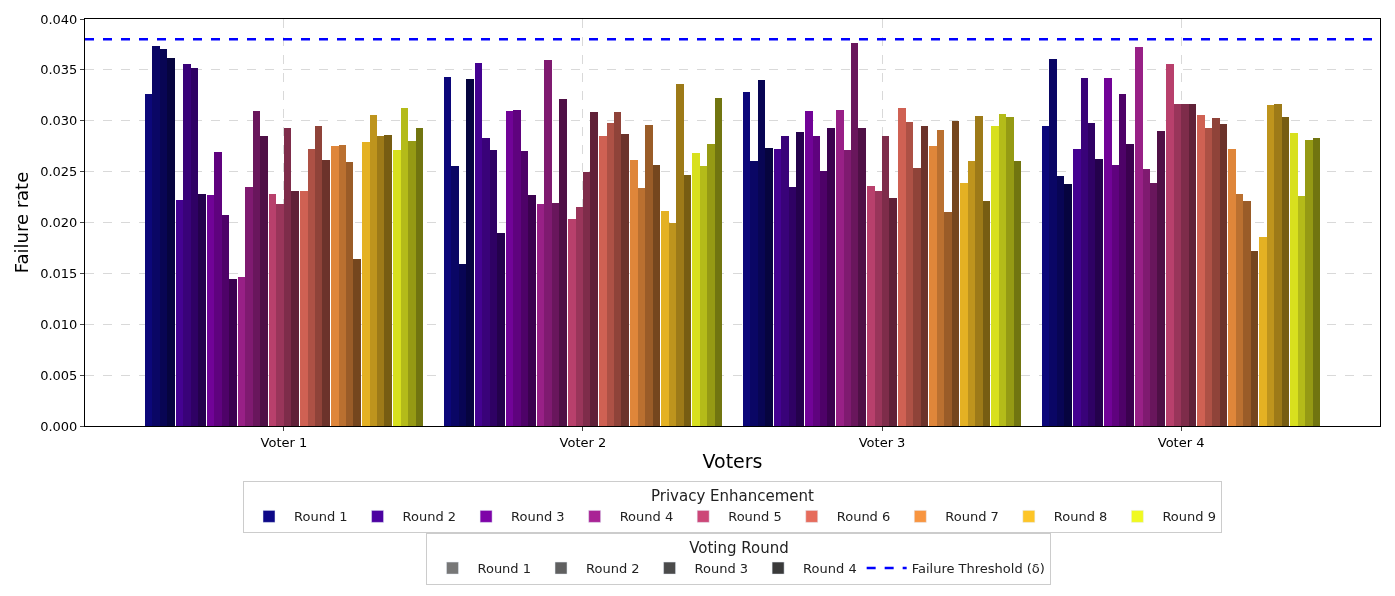  I want to click on y-tick-label: 0.000, so click(59, 426).